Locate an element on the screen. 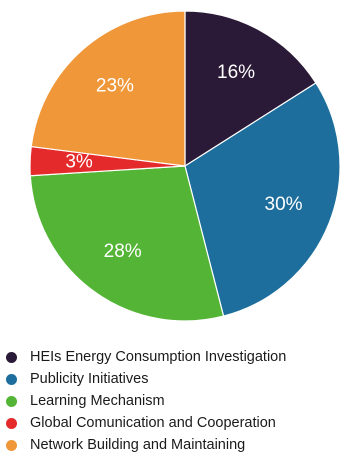  legend-item-1: Publicity Initiatives is located at coordinates (146, 379).